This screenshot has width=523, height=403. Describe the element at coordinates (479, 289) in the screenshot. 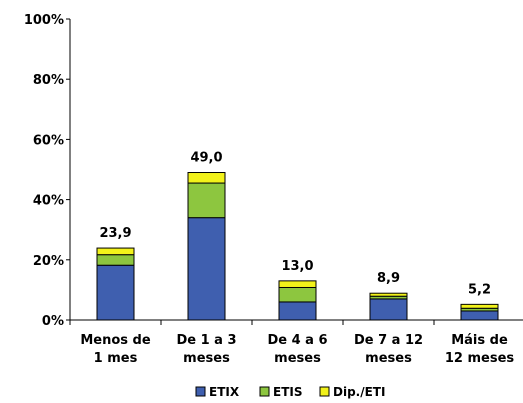

I see `total-data-label: 5,2` at that location.